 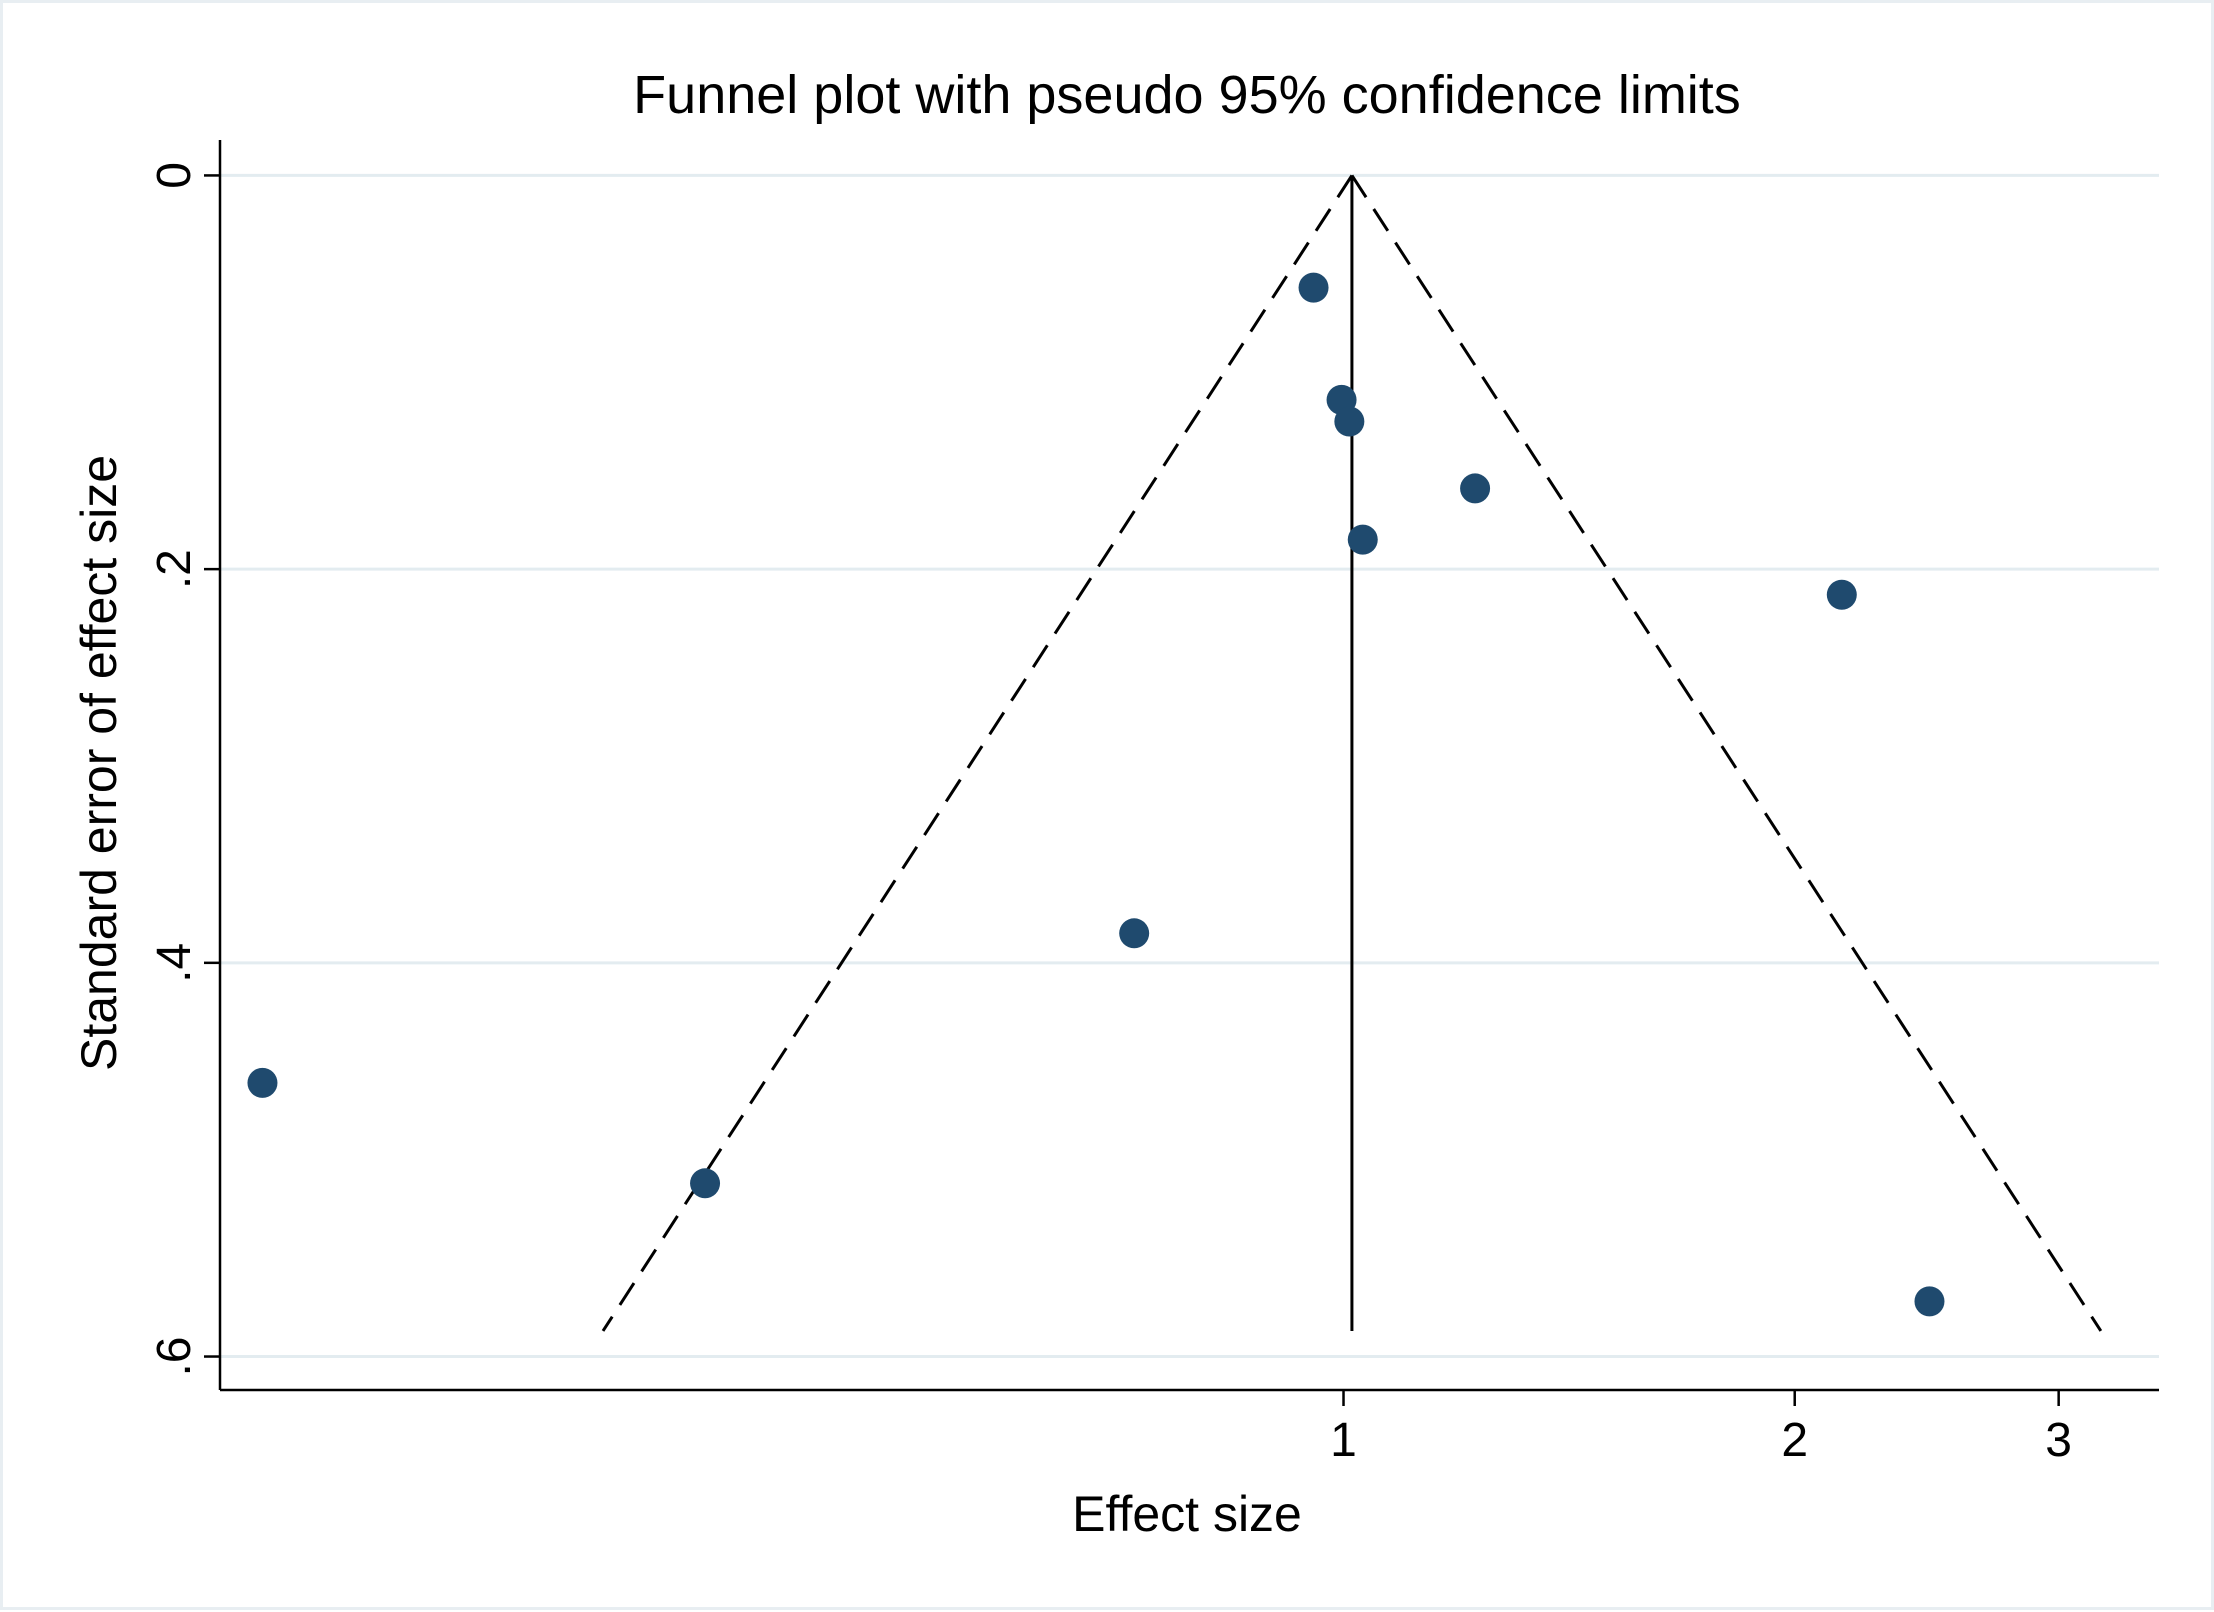 I want to click on y-tick-label: .2, so click(x=174, y=569).